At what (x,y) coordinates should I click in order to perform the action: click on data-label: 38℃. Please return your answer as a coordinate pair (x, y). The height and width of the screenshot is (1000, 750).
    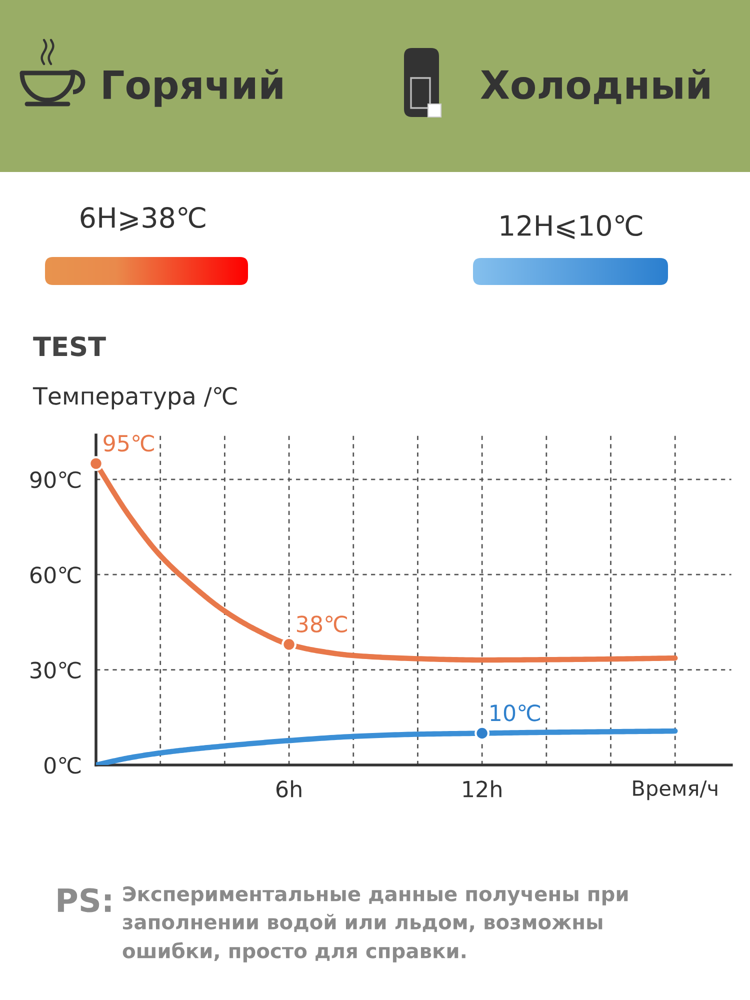
    Looking at the image, I should click on (321, 624).